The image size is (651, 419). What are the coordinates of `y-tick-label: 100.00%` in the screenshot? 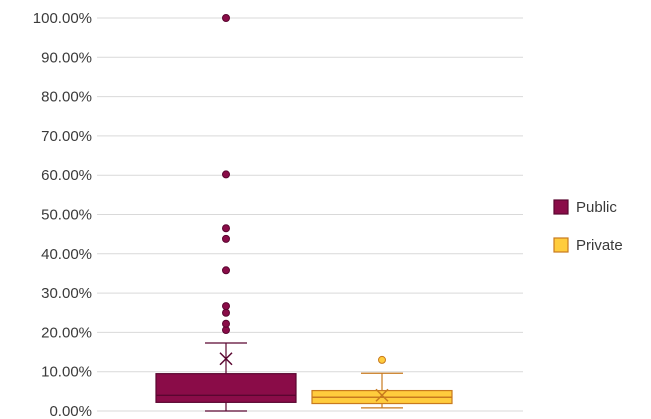 It's located at (62, 18).